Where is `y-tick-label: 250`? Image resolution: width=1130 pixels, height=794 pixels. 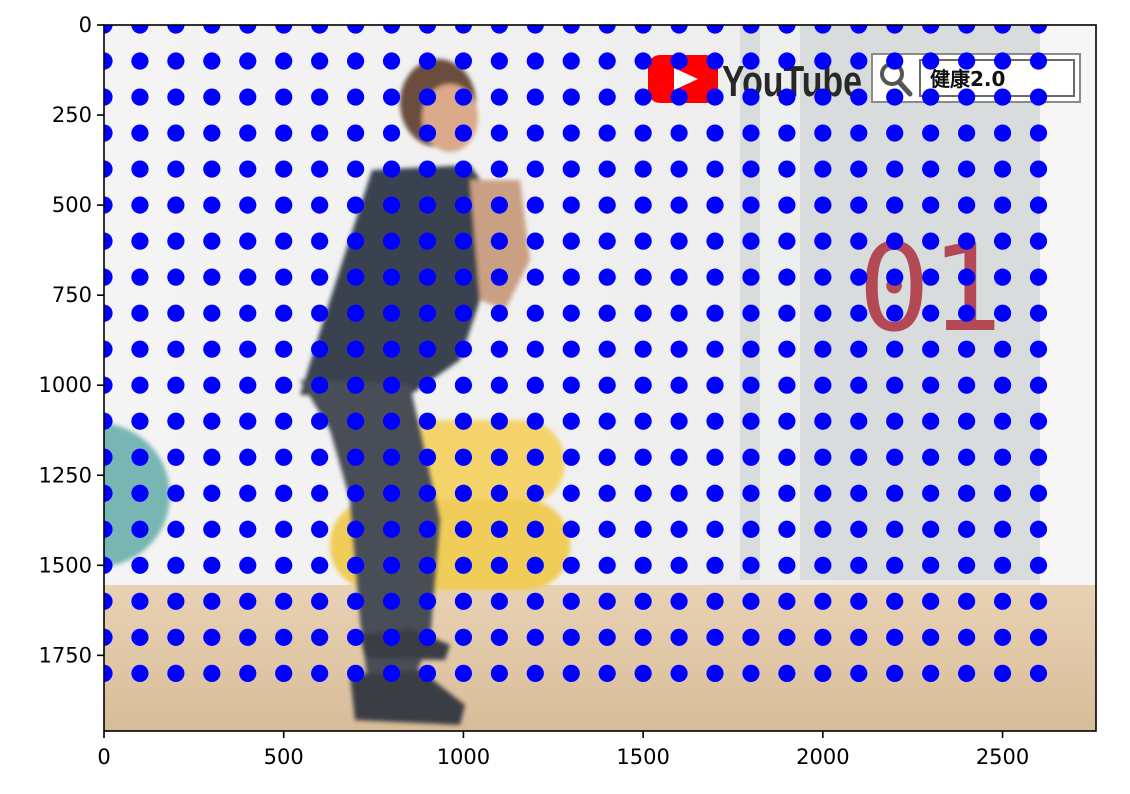
y-tick-label: 250 is located at coordinates (72, 115).